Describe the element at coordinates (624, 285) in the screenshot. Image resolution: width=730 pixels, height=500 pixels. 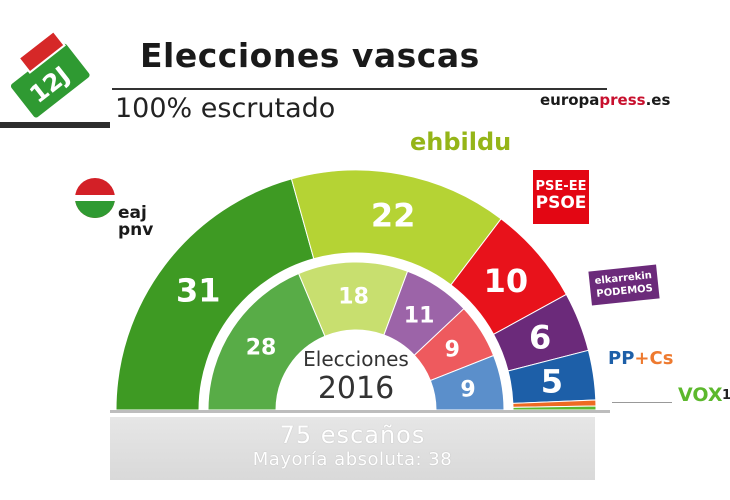
I see `podemos-logo: elkarrekin PODEMOS` at that location.